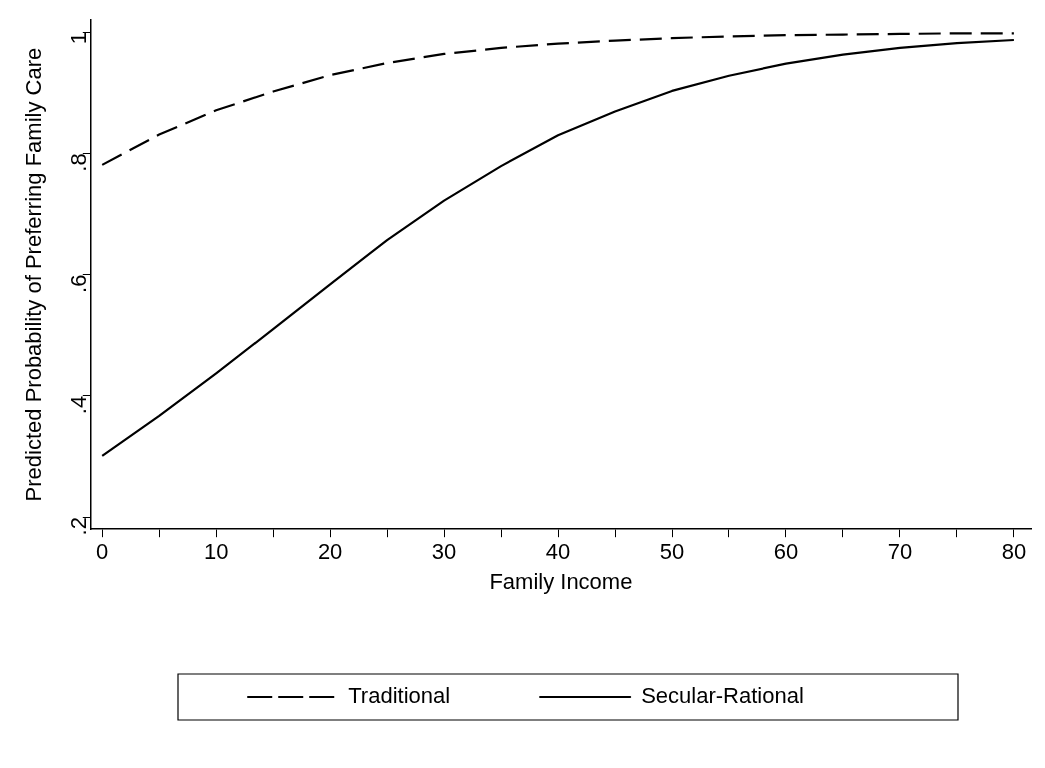 The width and height of the screenshot is (1045, 768). What do you see at coordinates (78, 283) in the screenshot?
I see `y-tick-label: .6` at bounding box center [78, 283].